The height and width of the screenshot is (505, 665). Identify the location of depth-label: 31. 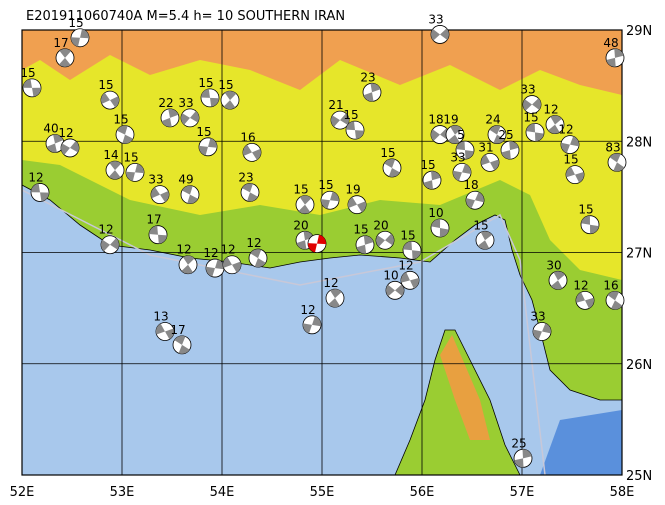
(485, 147).